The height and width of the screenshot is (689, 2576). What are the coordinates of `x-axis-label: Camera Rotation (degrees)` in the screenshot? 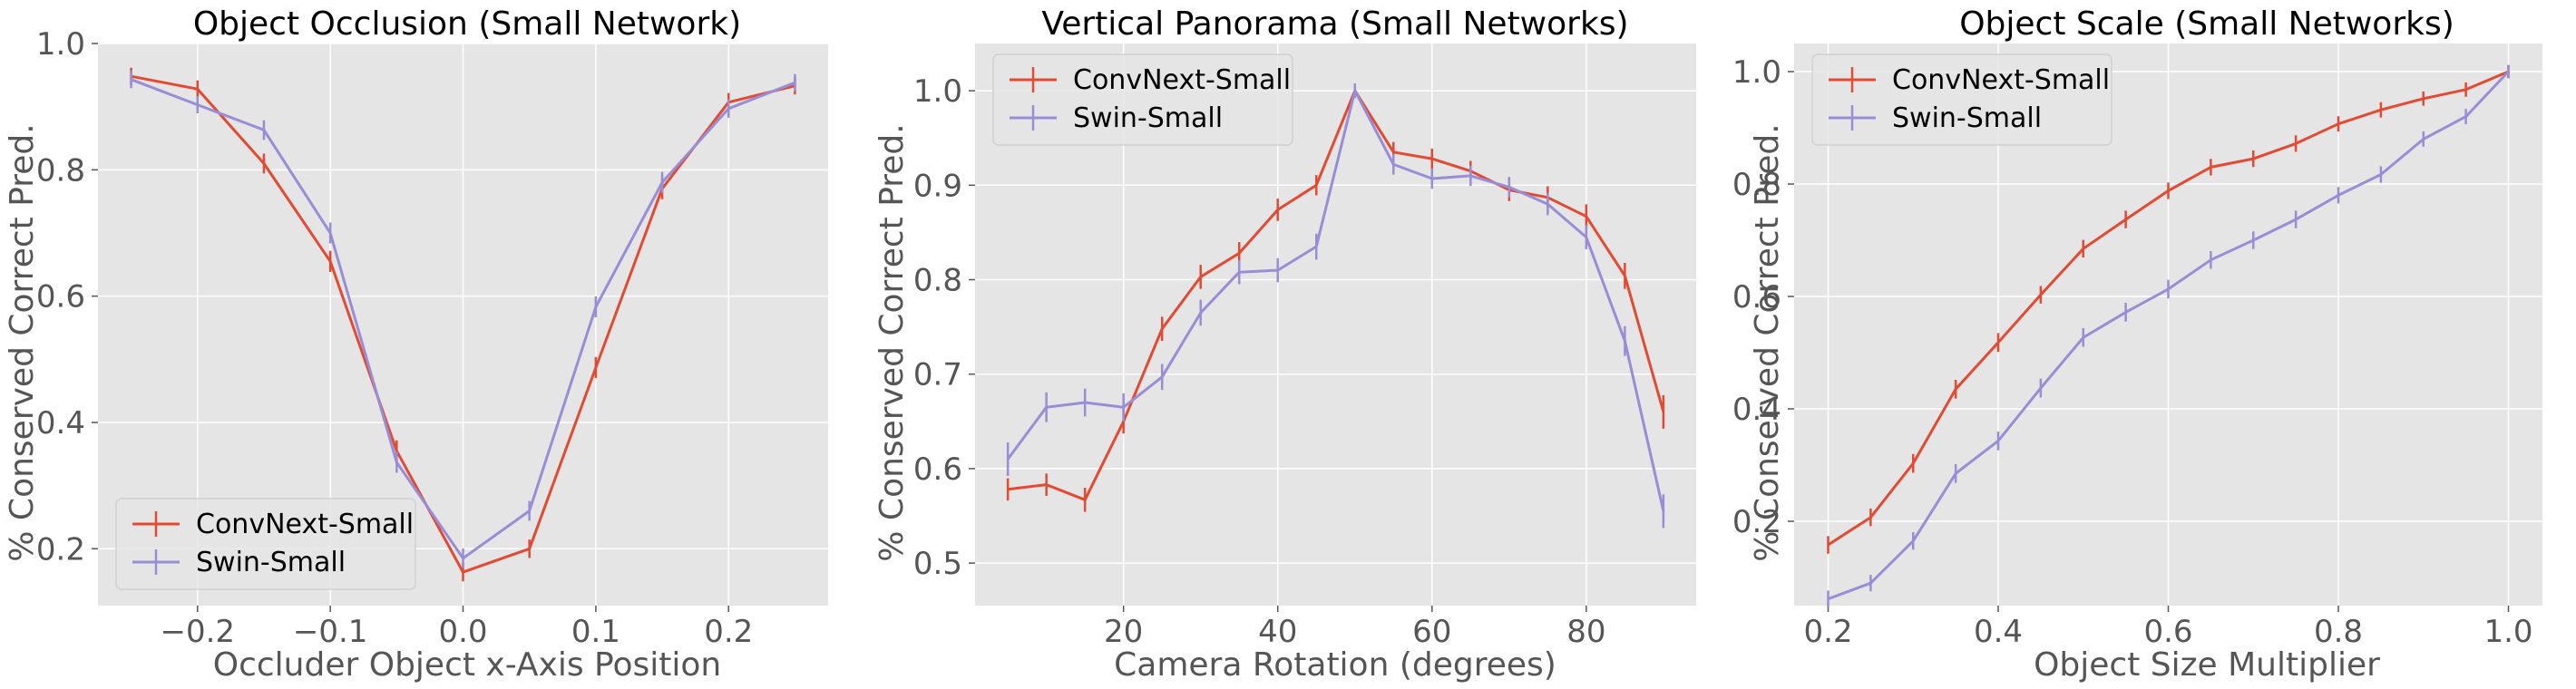 It's located at (1335, 665).